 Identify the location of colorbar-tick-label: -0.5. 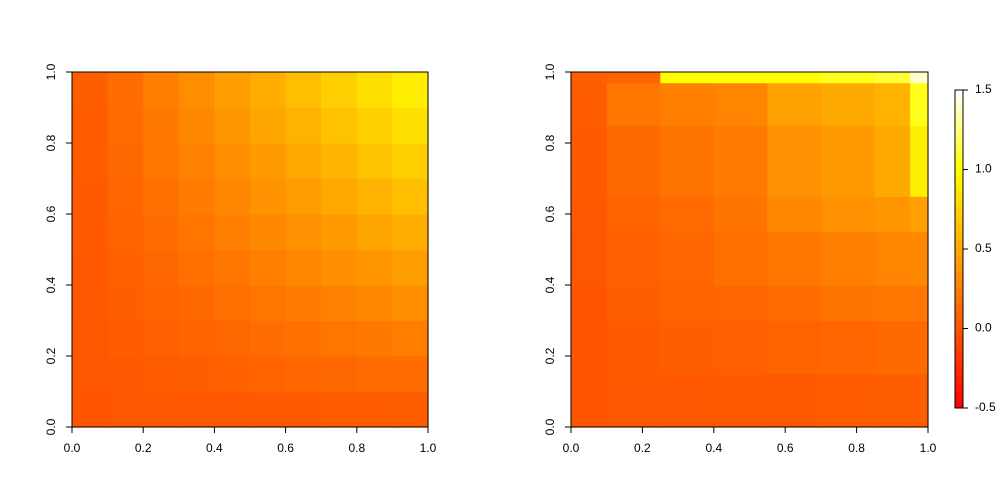
(985, 407).